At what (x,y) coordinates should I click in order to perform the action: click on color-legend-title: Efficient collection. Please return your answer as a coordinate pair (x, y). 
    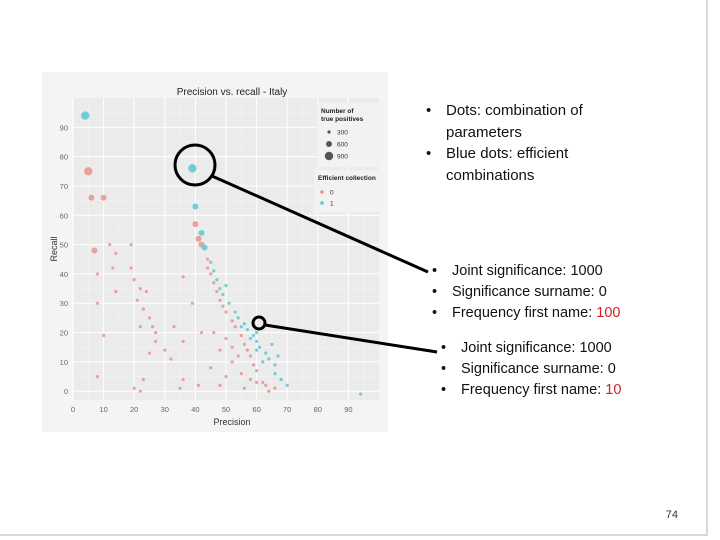
    Looking at the image, I should click on (347, 178).